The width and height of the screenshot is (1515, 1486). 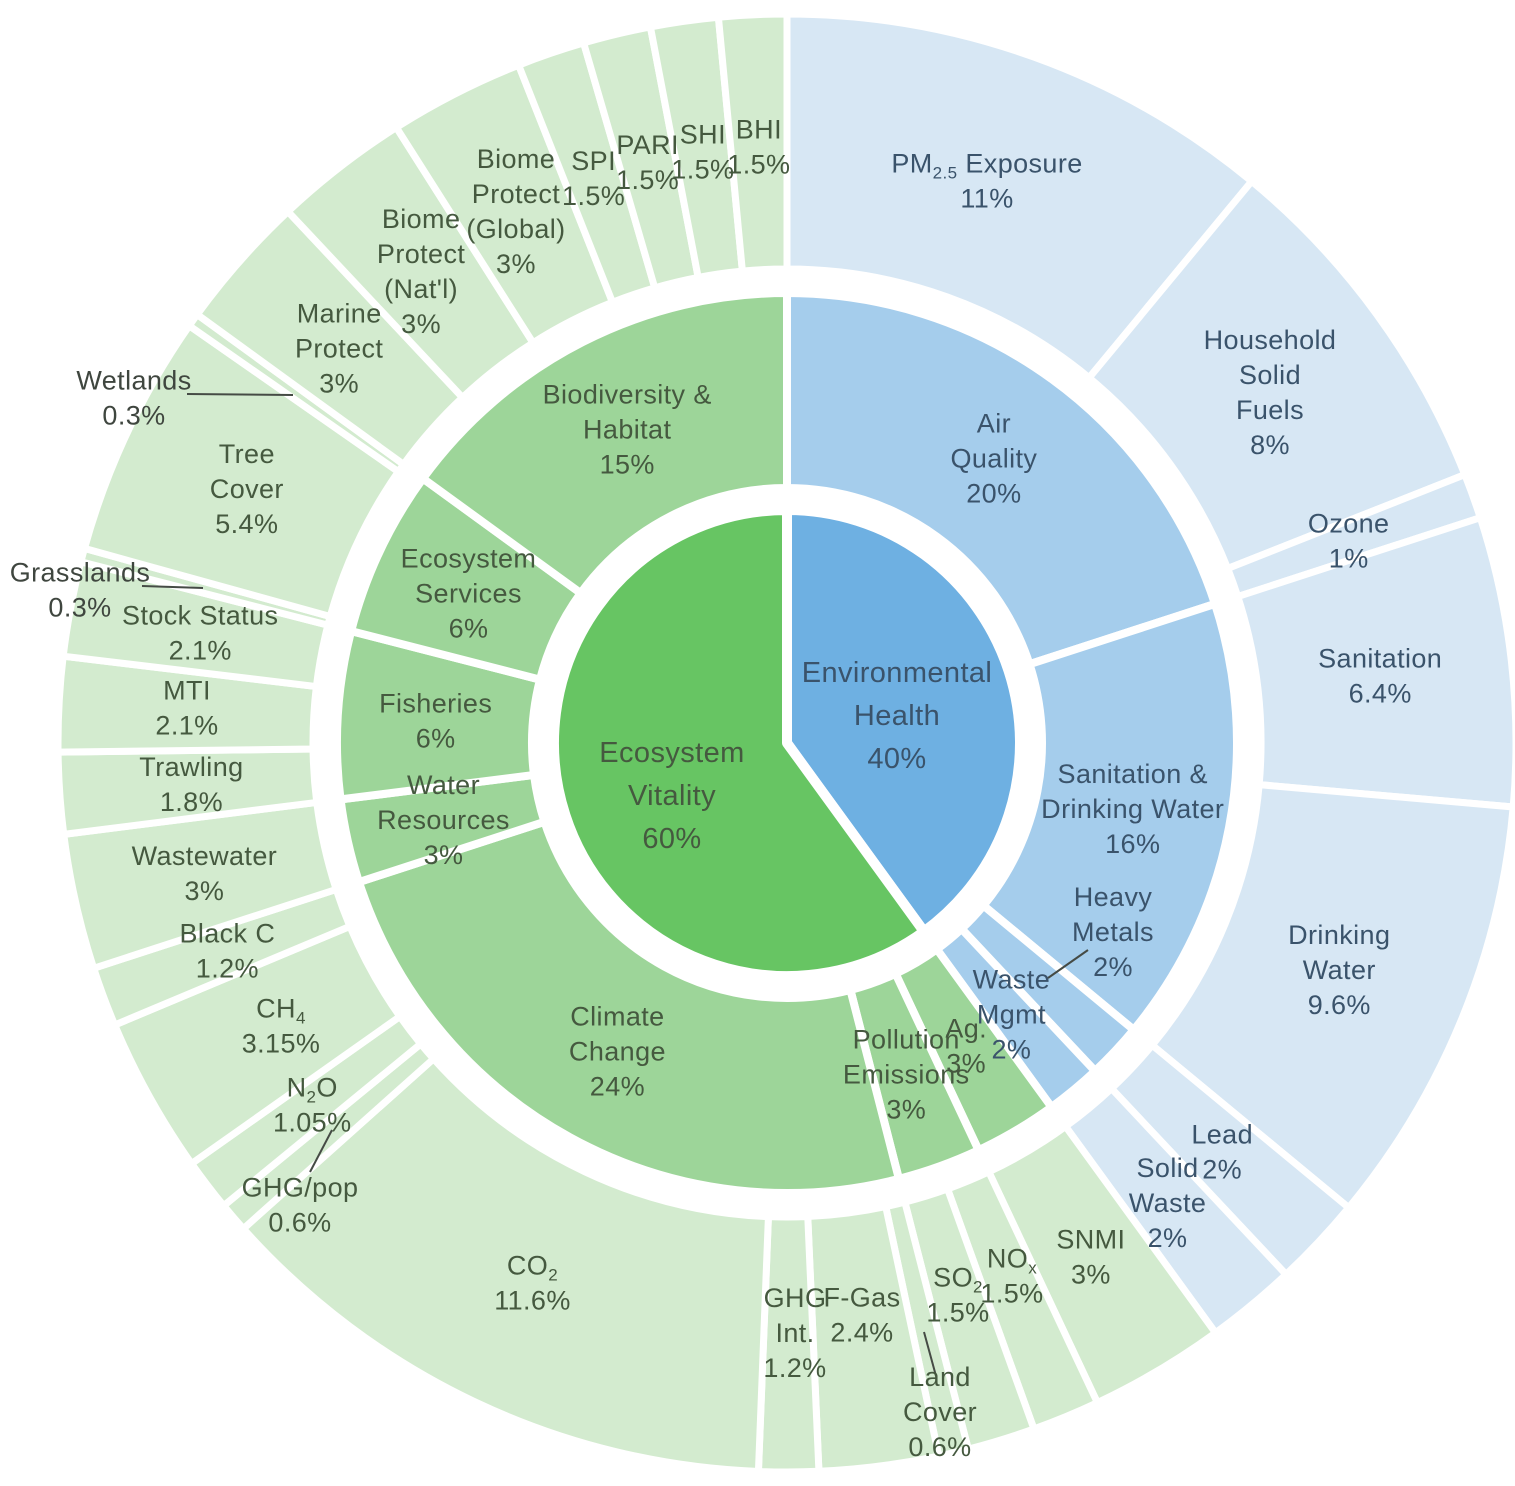 I want to click on label-tree-cover: Tree Cover 5.4%, so click(x=247, y=489).